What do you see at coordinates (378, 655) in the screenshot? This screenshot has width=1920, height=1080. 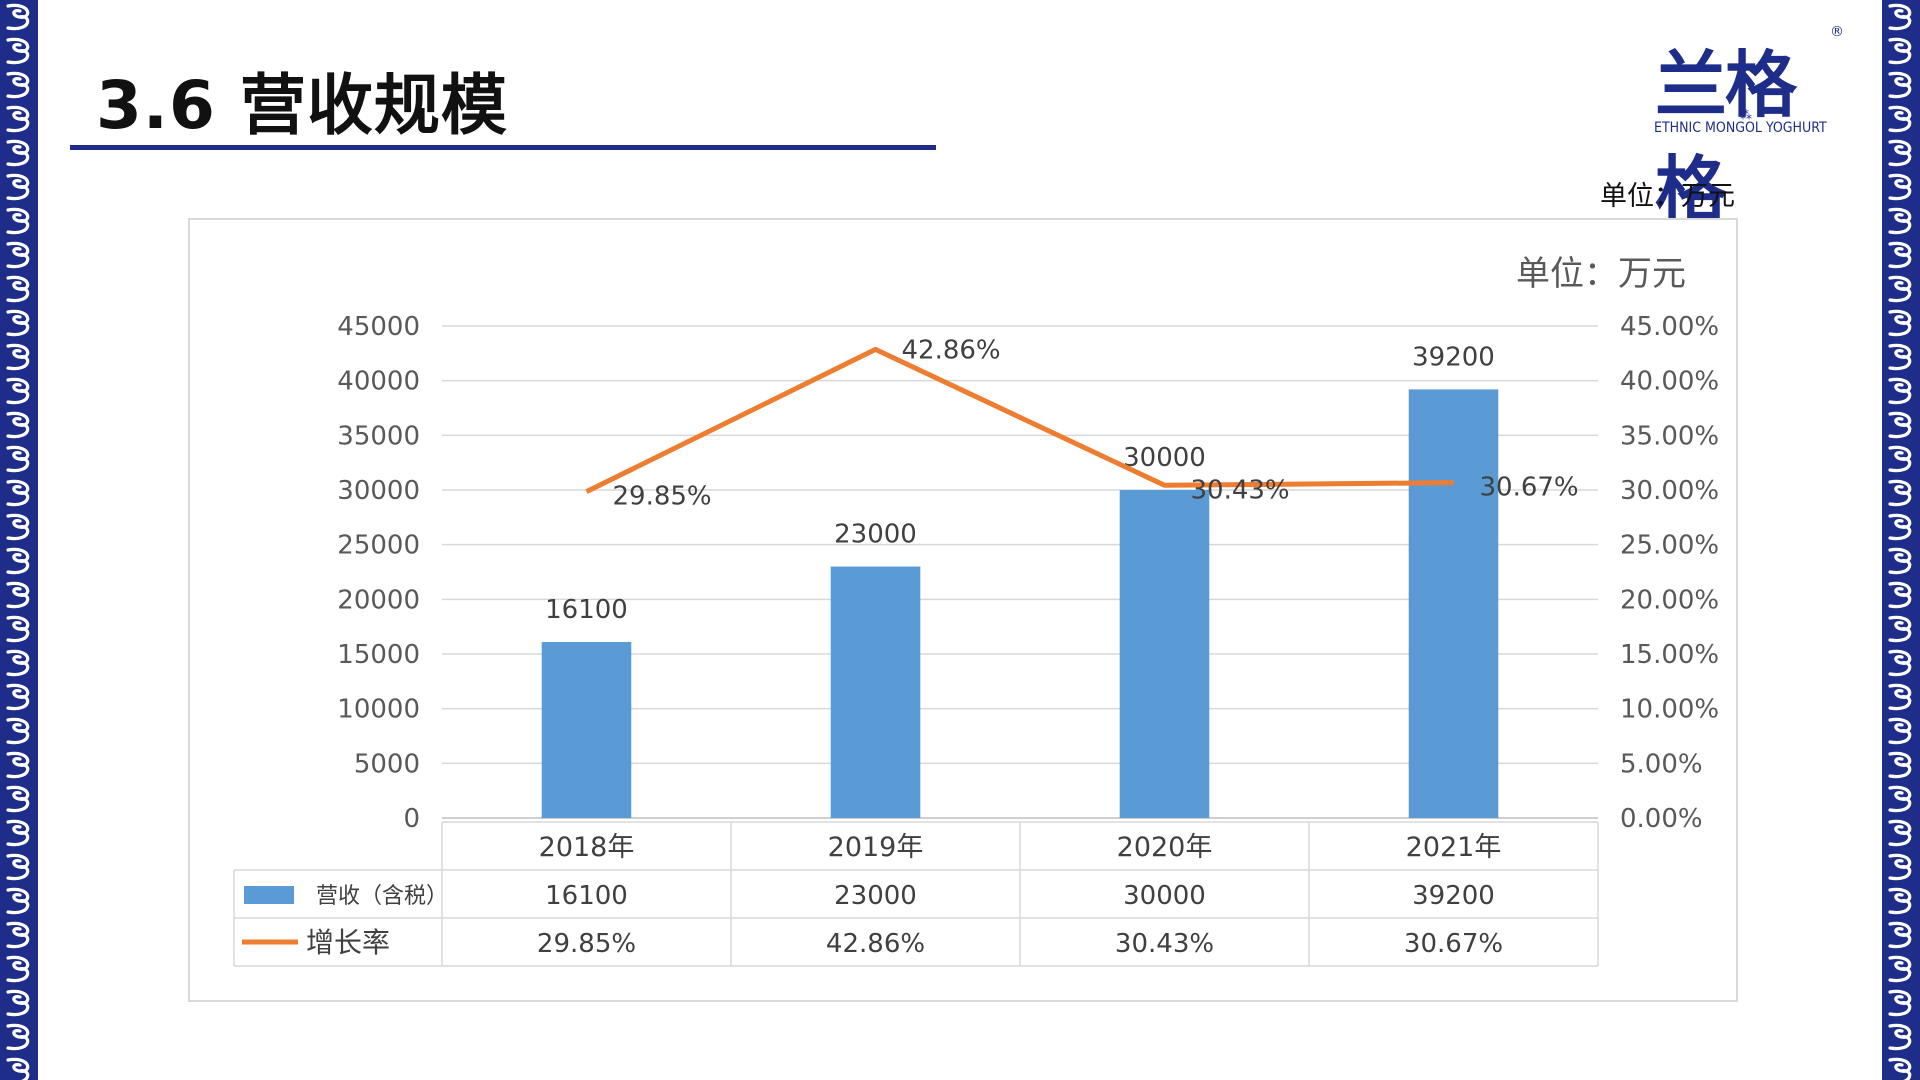 I see `left-axis-tick-label: 15000` at bounding box center [378, 655].